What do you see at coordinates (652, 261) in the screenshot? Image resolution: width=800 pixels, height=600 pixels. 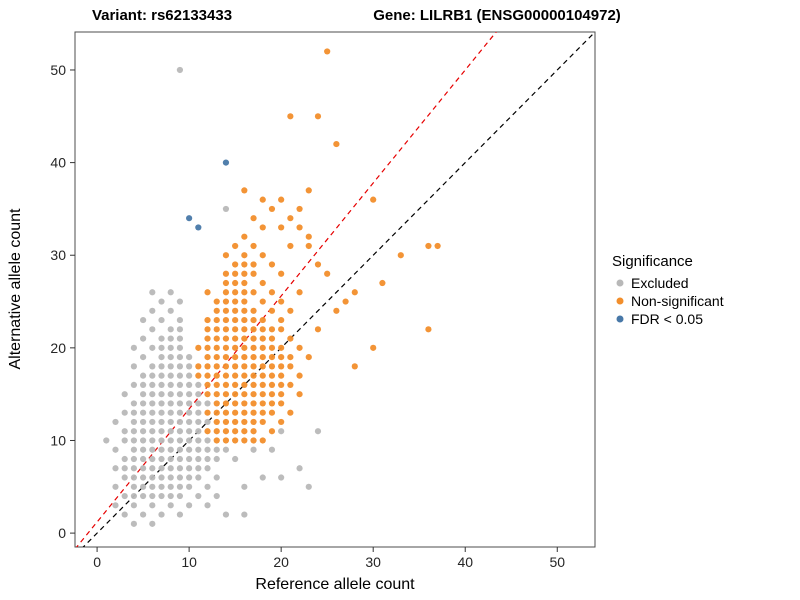 I see `legend-title: Significance` at bounding box center [652, 261].